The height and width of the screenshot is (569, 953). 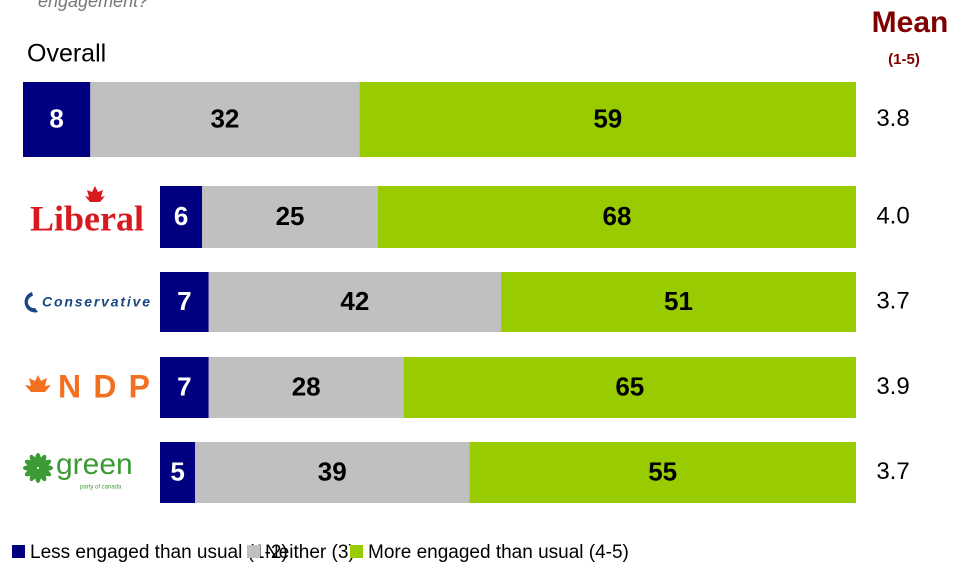 I want to click on logo-green: green, so click(x=94, y=464).